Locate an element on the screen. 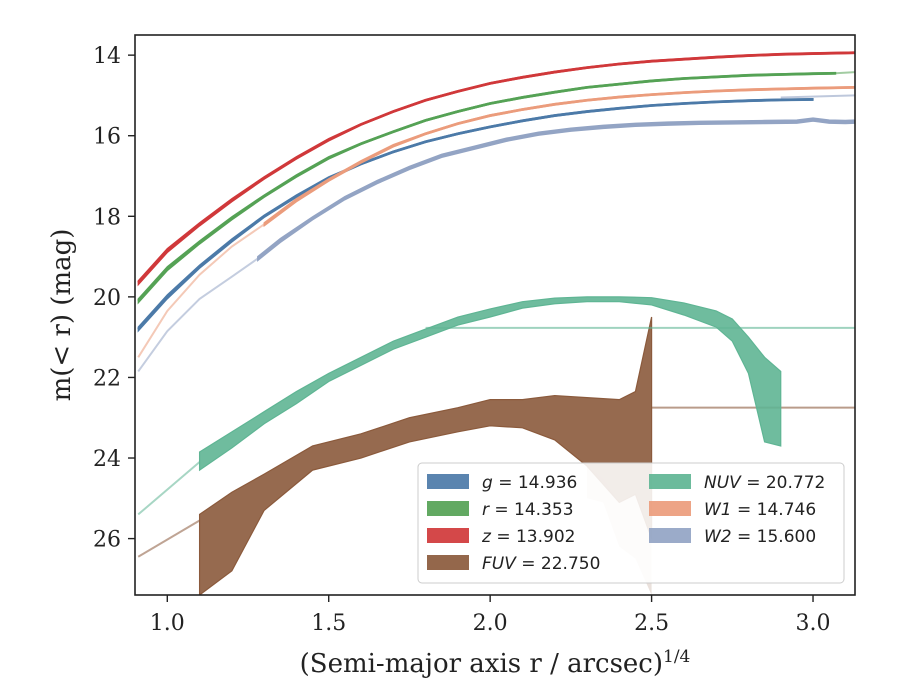 The width and height of the screenshot is (900, 700). legend-label: z = 13.902 is located at coordinates (528, 537).